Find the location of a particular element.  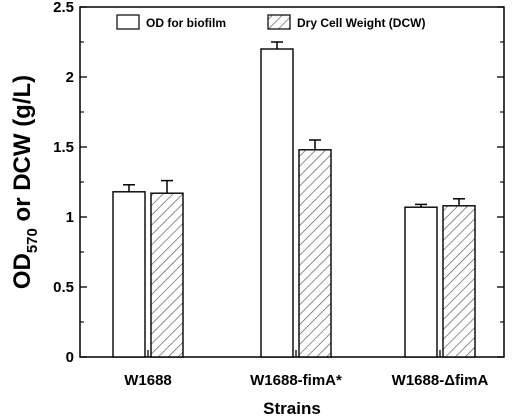

error-bar-od-w1688-fima- is located at coordinates (277, 45).